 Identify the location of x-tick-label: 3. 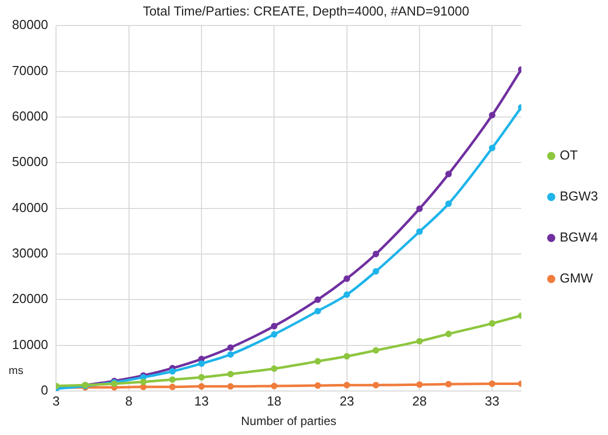
(56, 400).